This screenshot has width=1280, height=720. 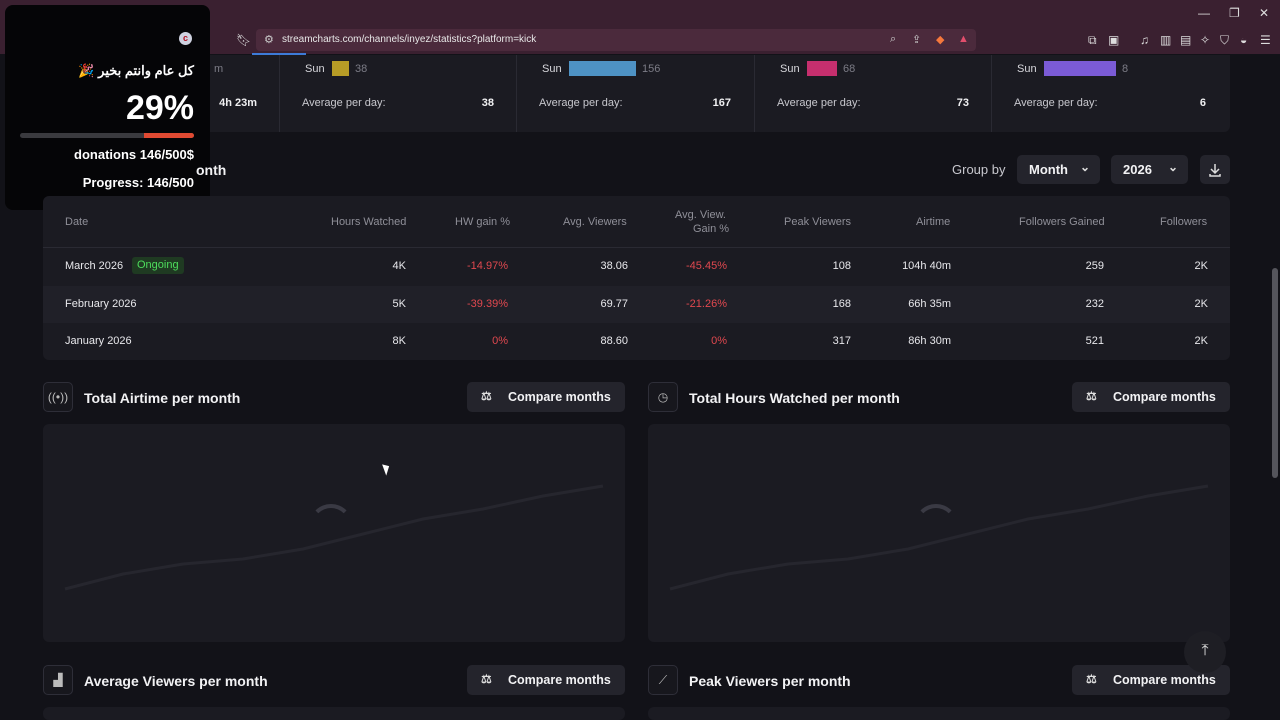 What do you see at coordinates (1166, 40) in the screenshot?
I see `sidebar-icon: ▥` at bounding box center [1166, 40].